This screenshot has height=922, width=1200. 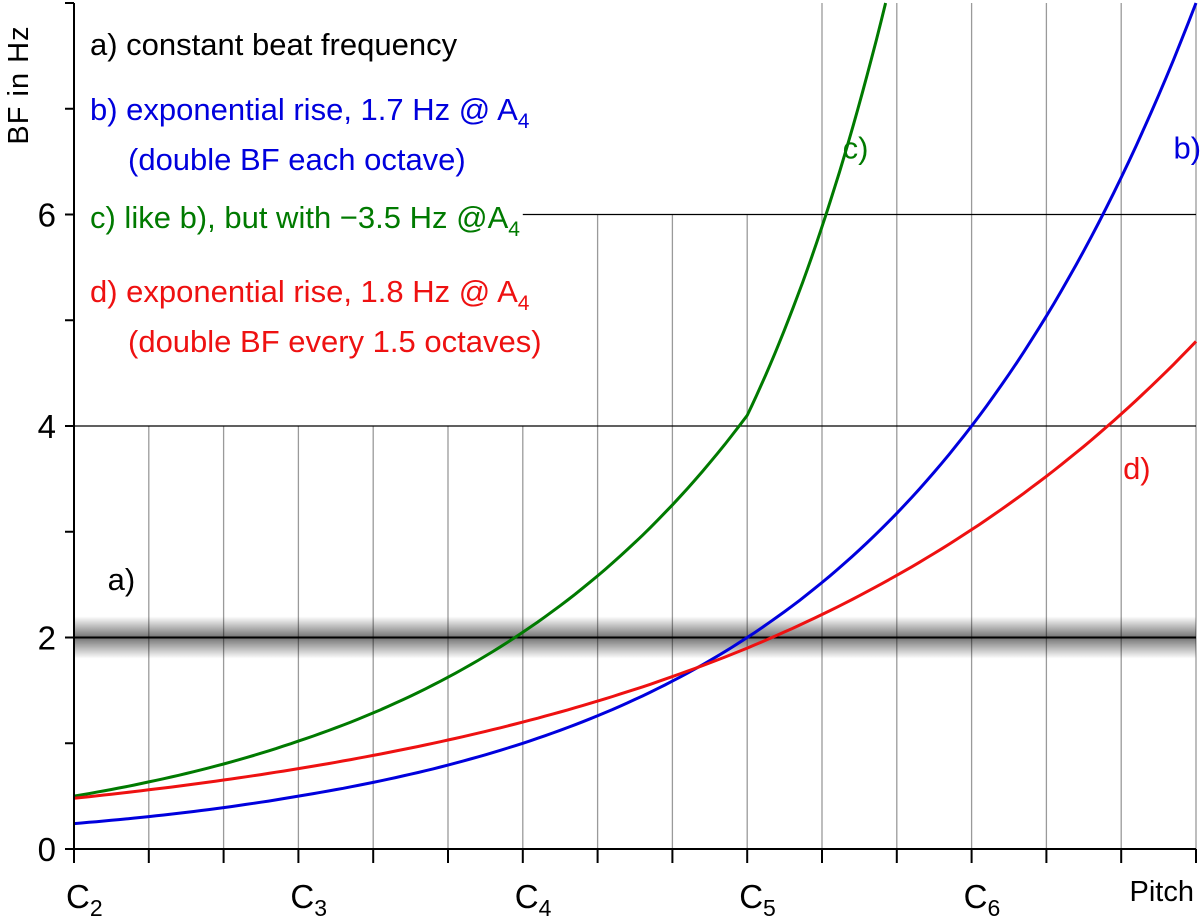 I want to click on legend-b-line: (double BF each octave), so click(x=297, y=159).